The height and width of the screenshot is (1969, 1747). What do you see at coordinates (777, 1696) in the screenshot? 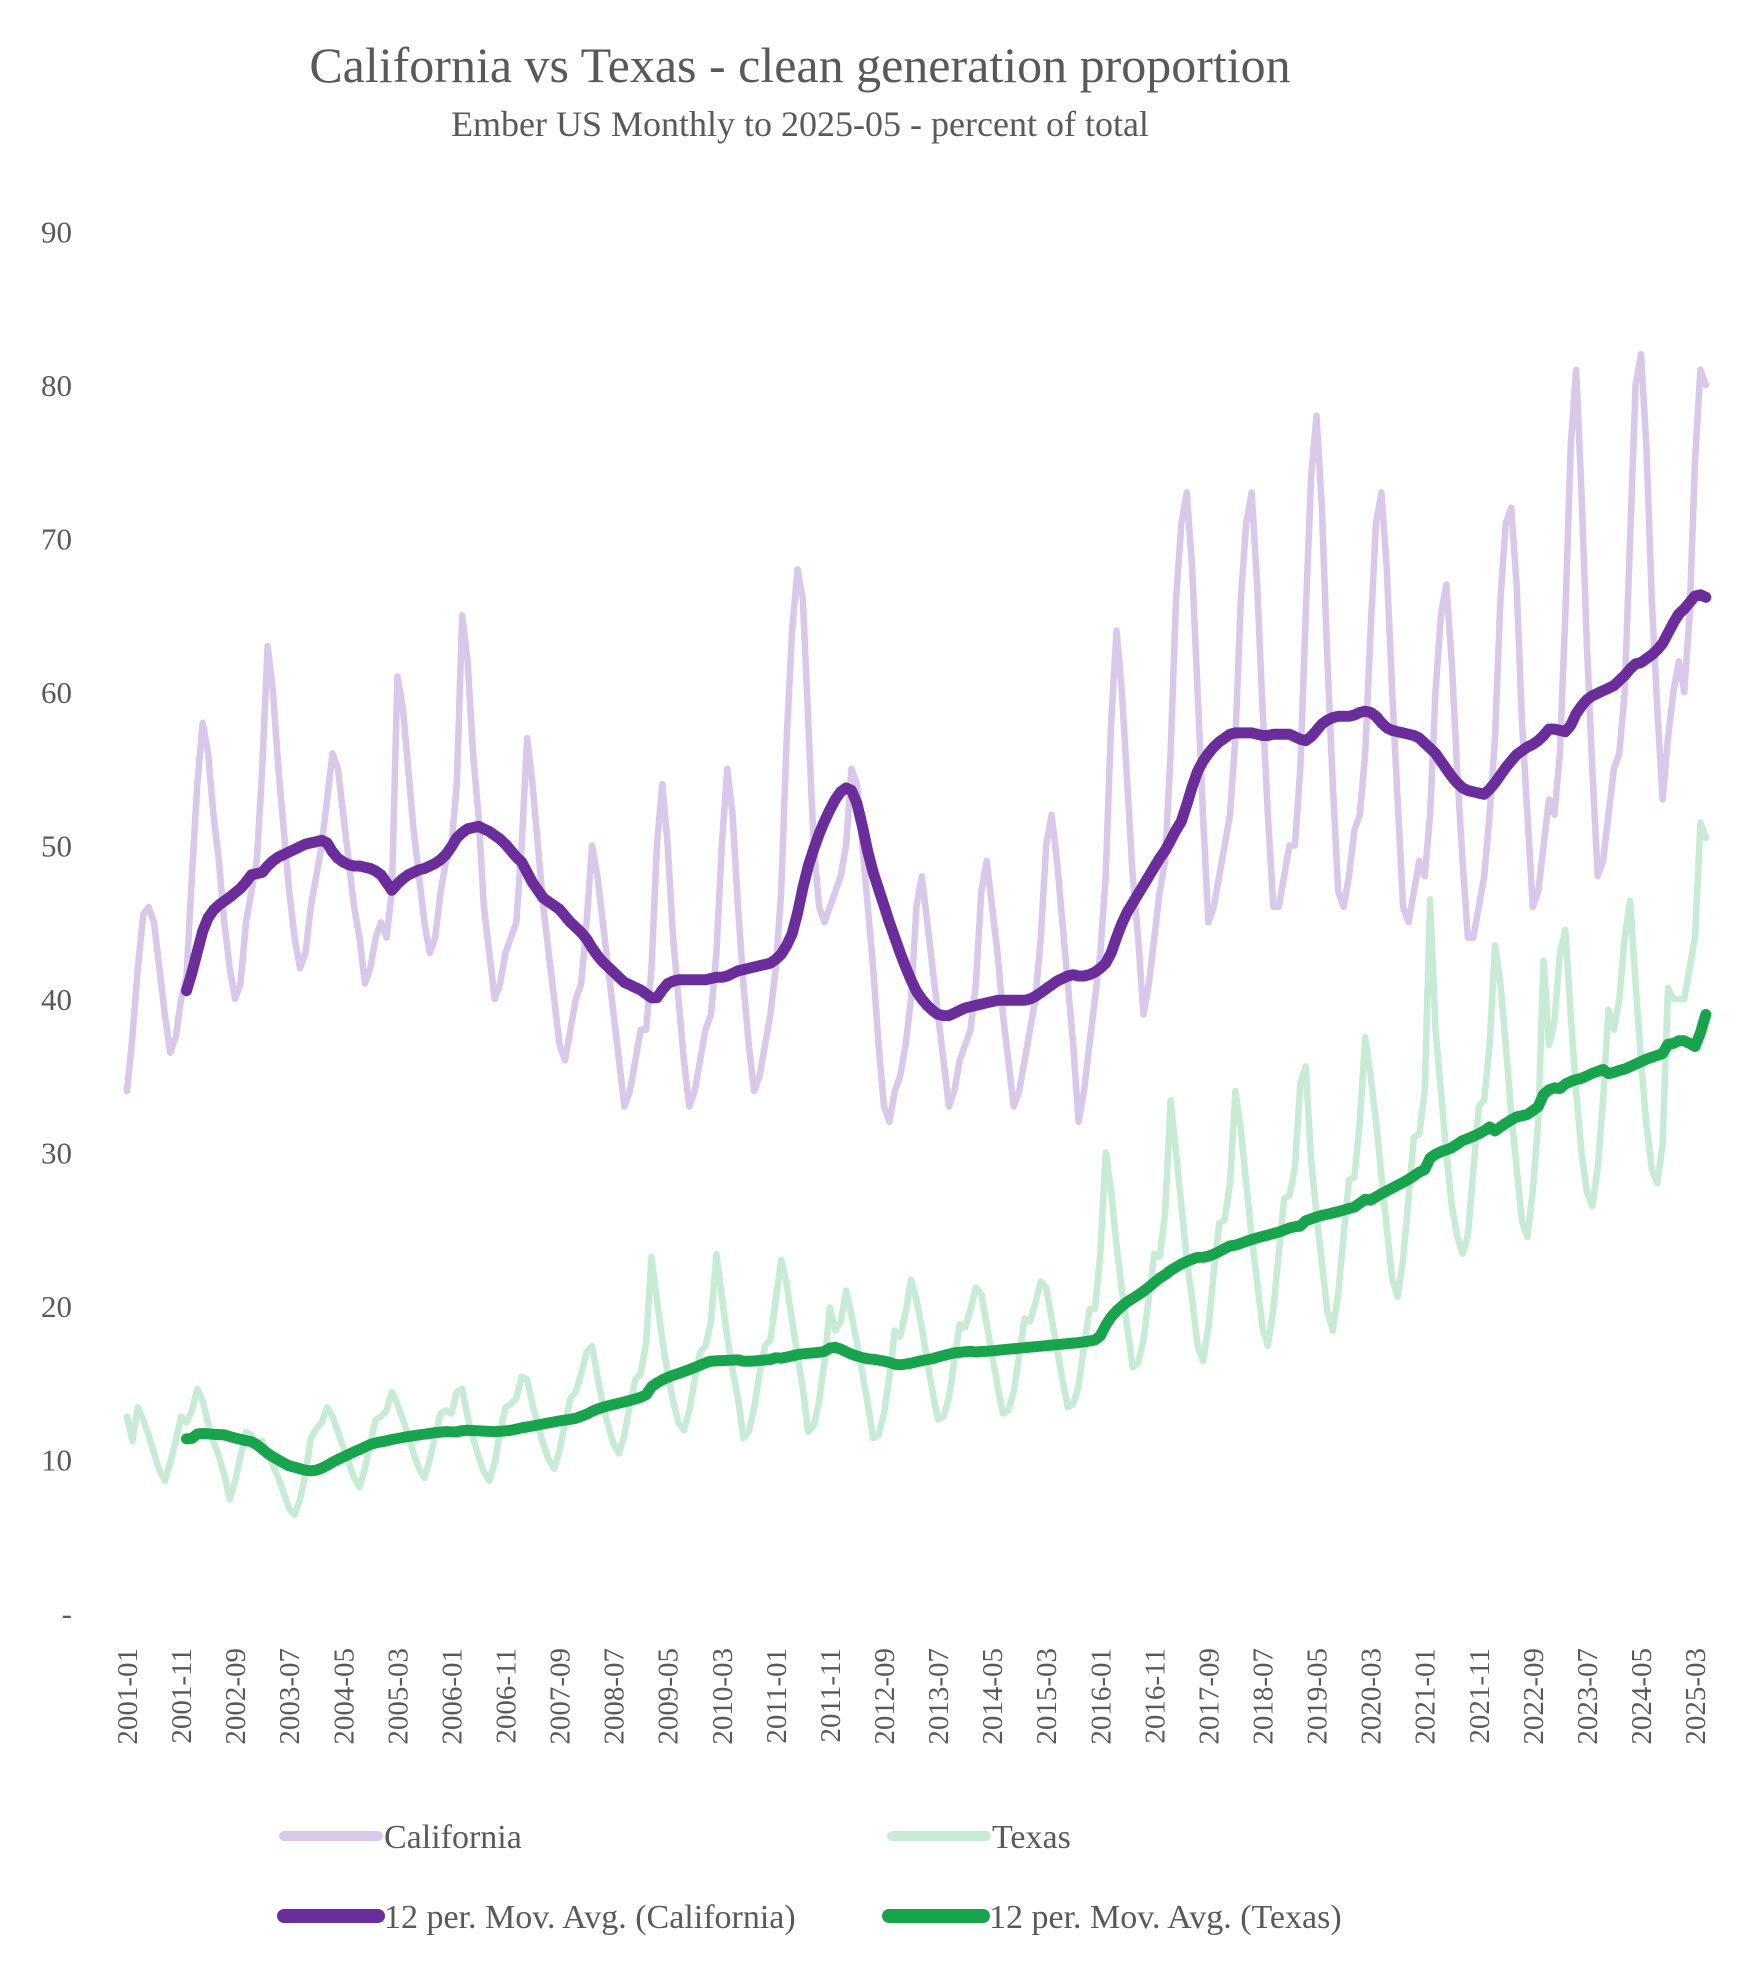
I see `x-tick-label: 2011-01` at bounding box center [777, 1696].